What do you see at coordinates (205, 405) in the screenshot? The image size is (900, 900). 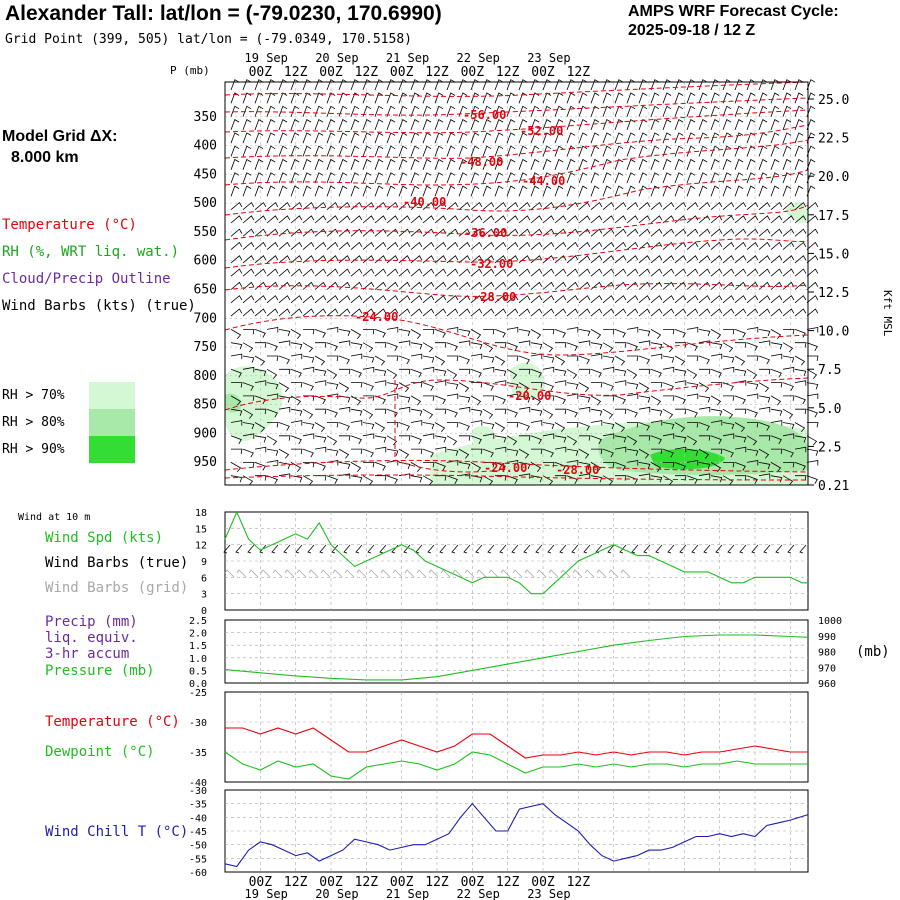 I see `pressure-tick-label: 850` at bounding box center [205, 405].